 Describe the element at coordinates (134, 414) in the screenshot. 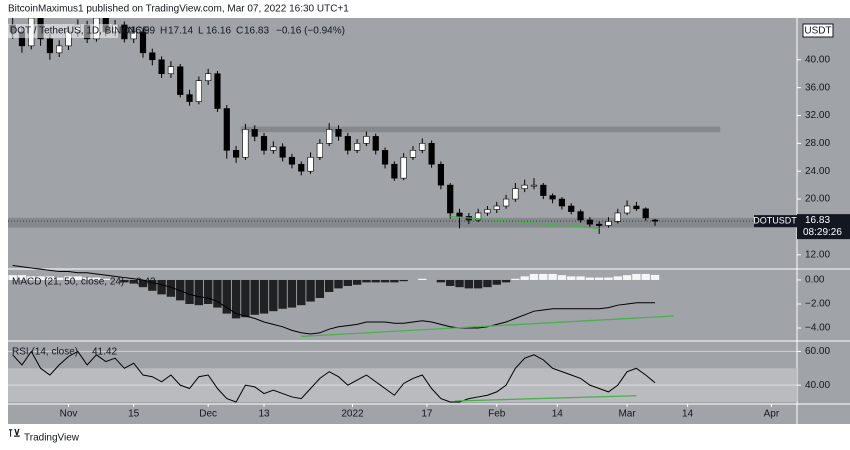

I see `x-tick-label: 15` at that location.